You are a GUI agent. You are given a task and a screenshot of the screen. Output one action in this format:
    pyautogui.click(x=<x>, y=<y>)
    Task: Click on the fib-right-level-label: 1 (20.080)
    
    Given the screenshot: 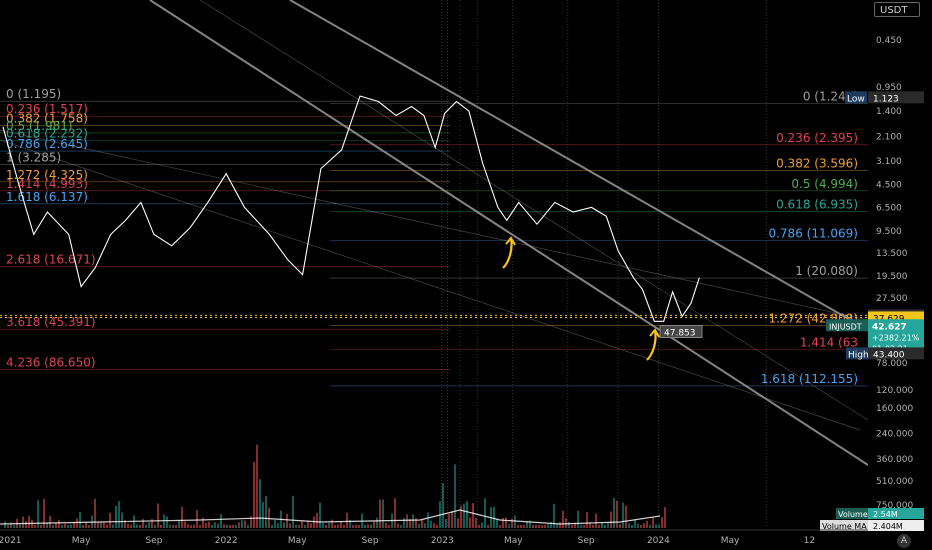 What is the action you would take?
    pyautogui.click(x=826, y=271)
    